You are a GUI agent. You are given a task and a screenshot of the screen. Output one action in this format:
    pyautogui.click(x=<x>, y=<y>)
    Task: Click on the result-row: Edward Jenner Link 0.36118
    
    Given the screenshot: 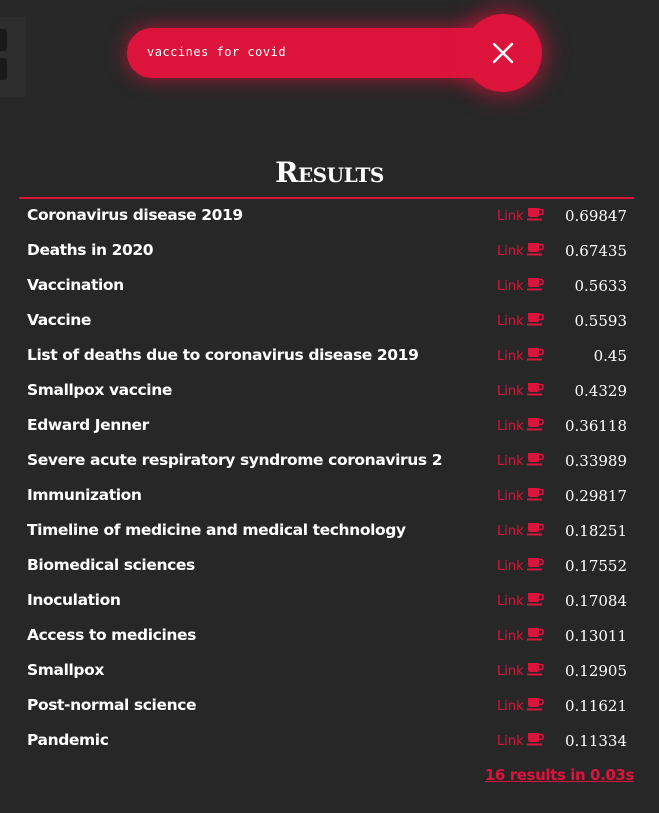 What is the action you would take?
    pyautogui.click(x=326, y=427)
    